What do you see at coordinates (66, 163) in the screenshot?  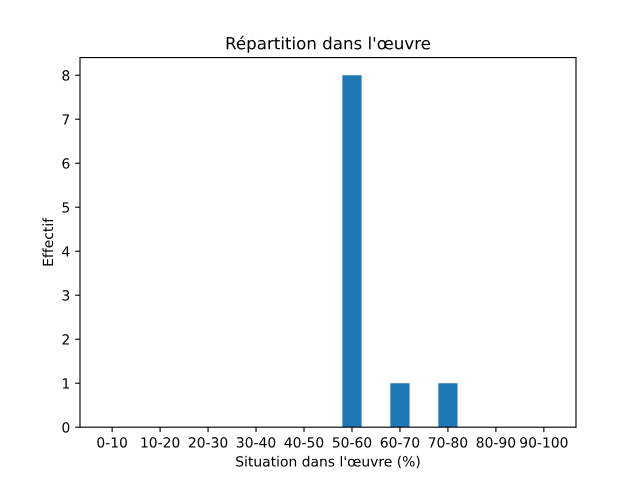 I see `y-tick-label: 6` at bounding box center [66, 163].